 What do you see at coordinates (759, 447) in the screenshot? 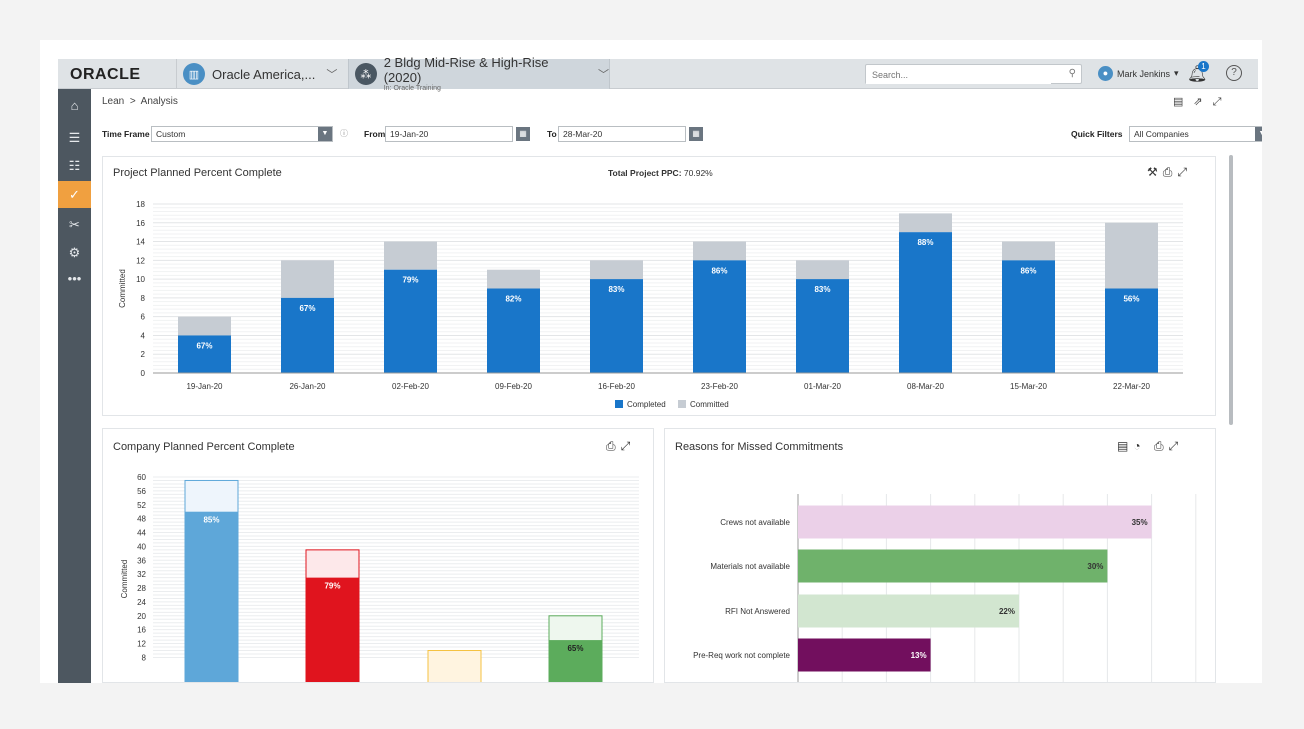
I see `panel-title: Reasons for Missed Commitments` at bounding box center [759, 447].